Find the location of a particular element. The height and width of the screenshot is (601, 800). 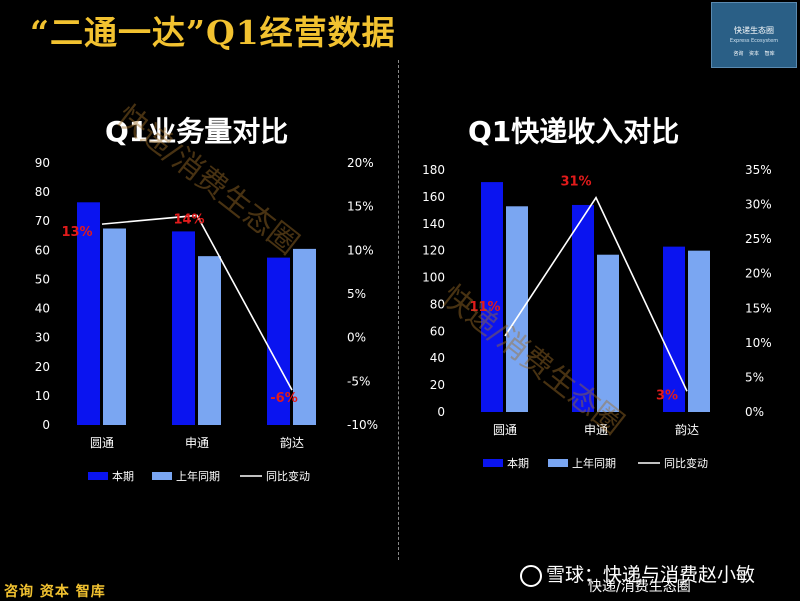

y-tick-label: 160 is located at coordinates (433, 197).